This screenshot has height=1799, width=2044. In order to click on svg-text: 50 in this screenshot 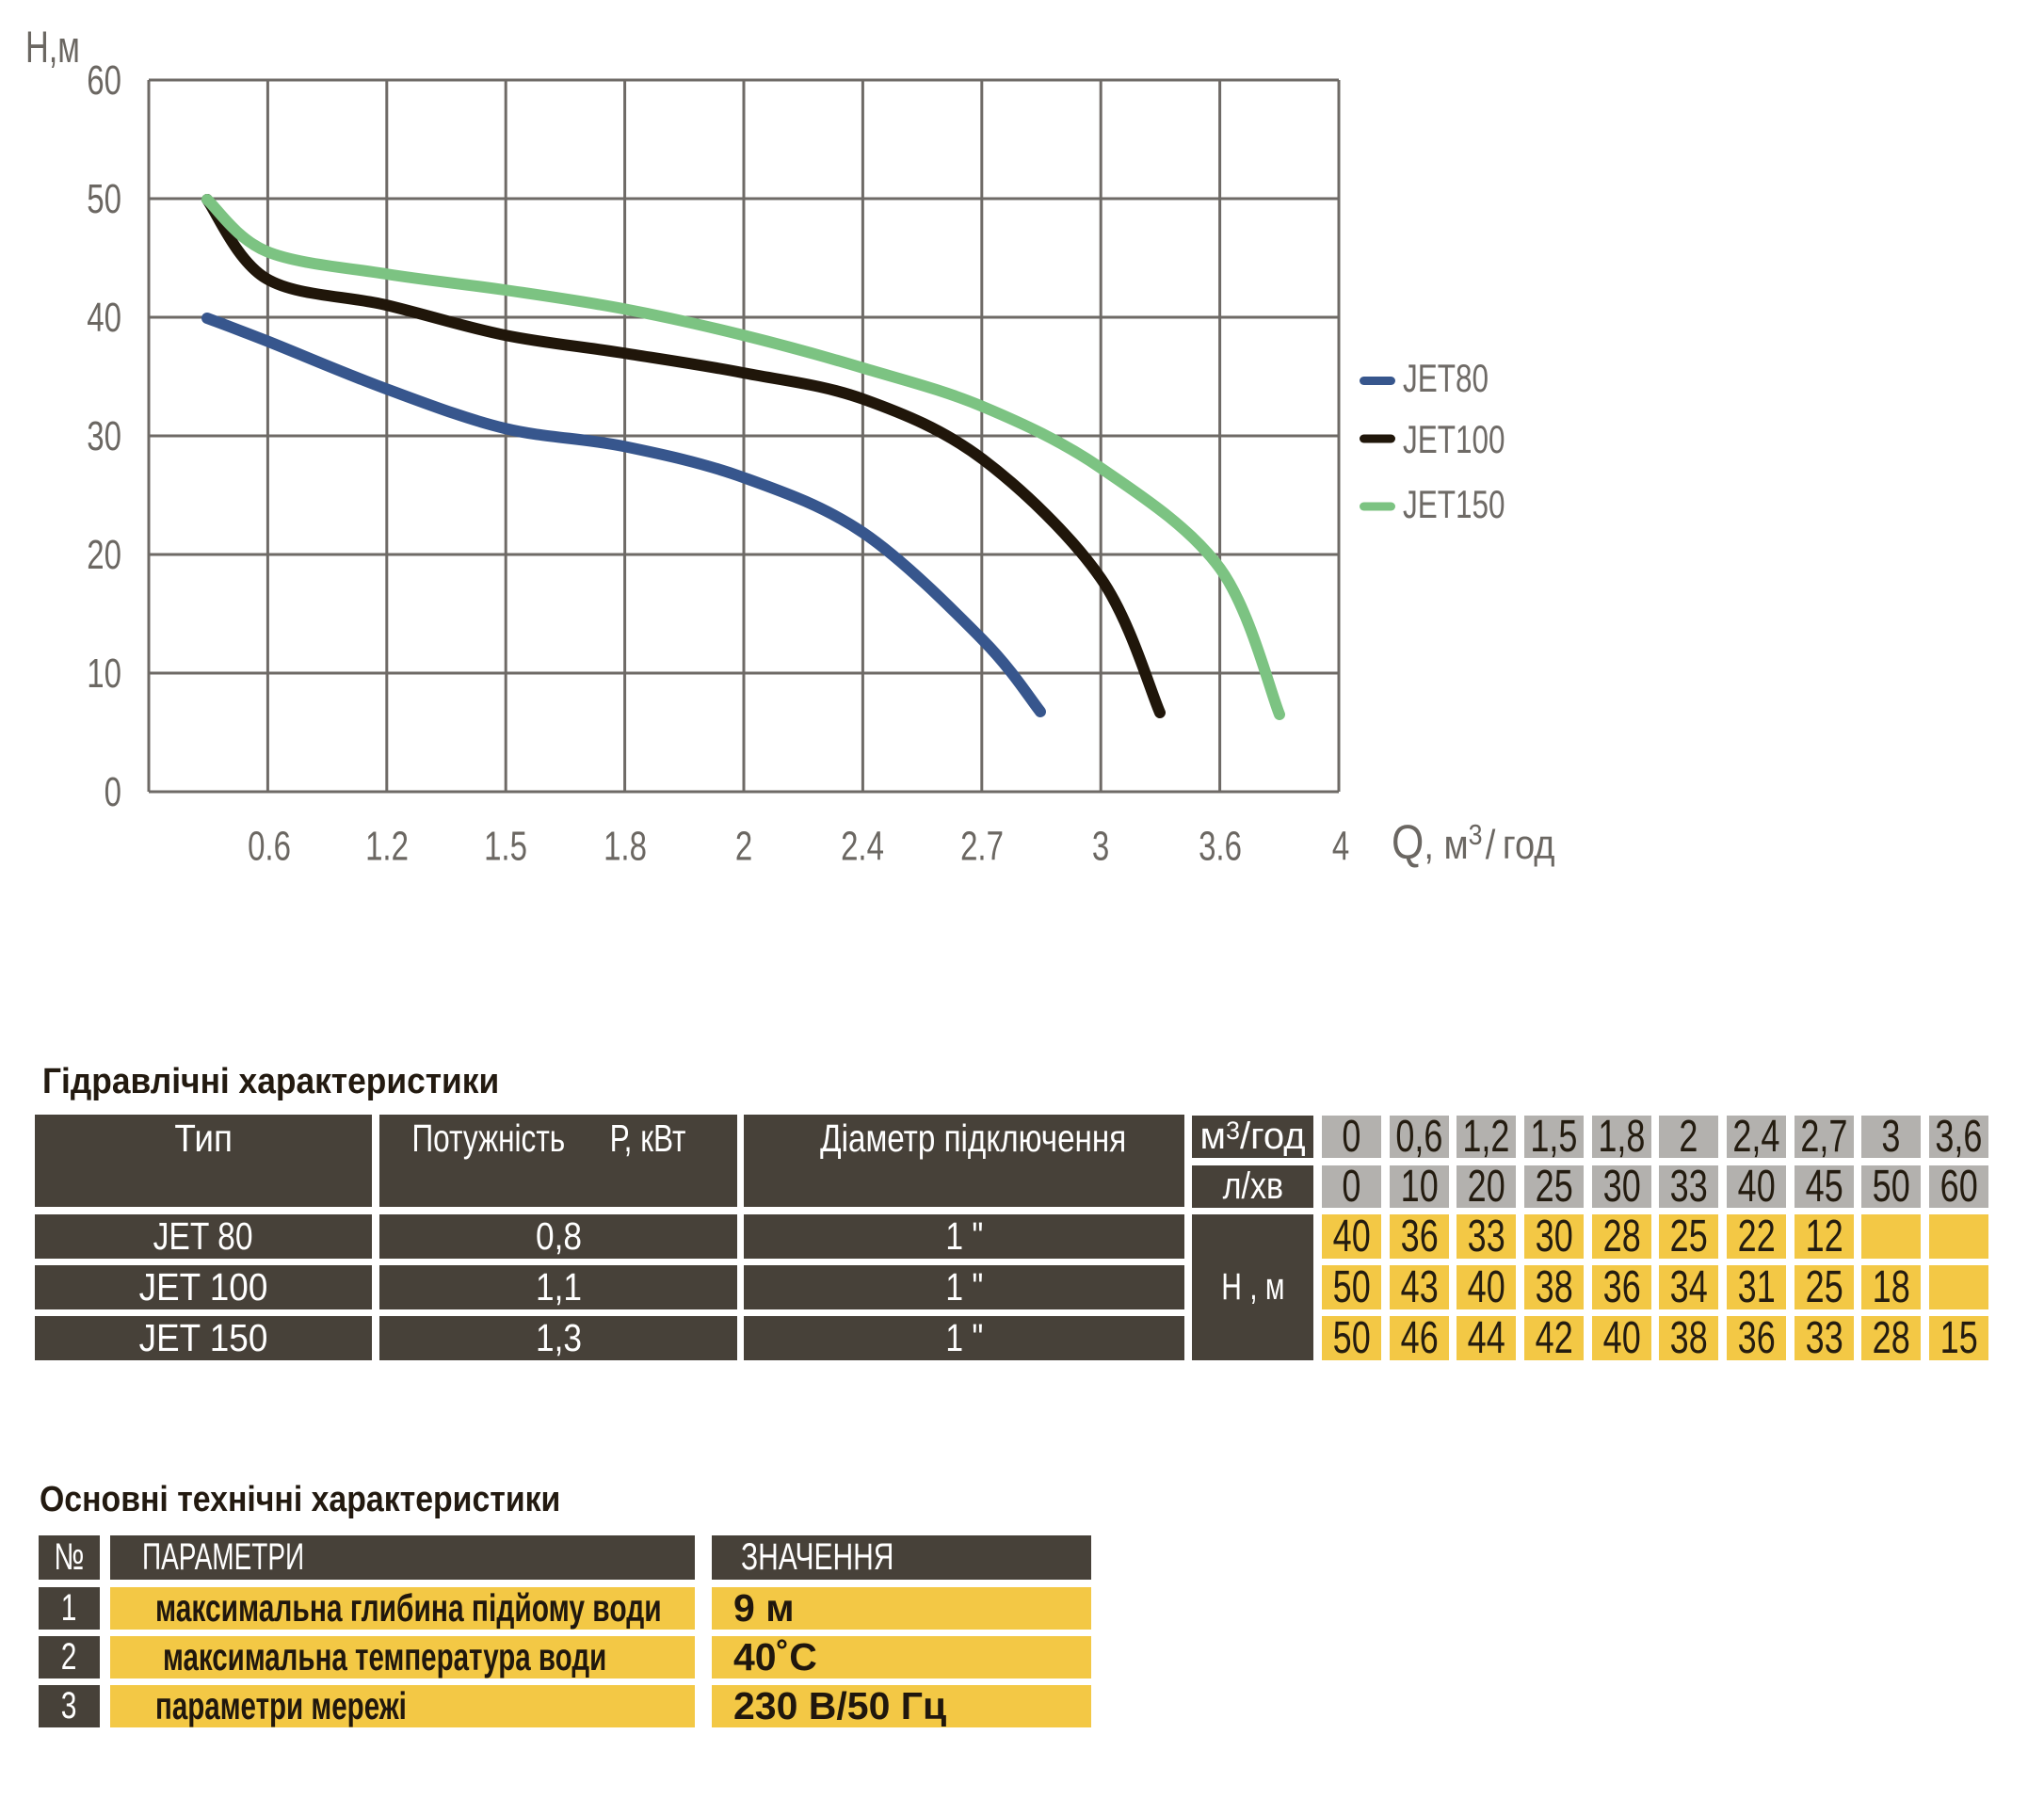, I will do `click(104, 200)`.